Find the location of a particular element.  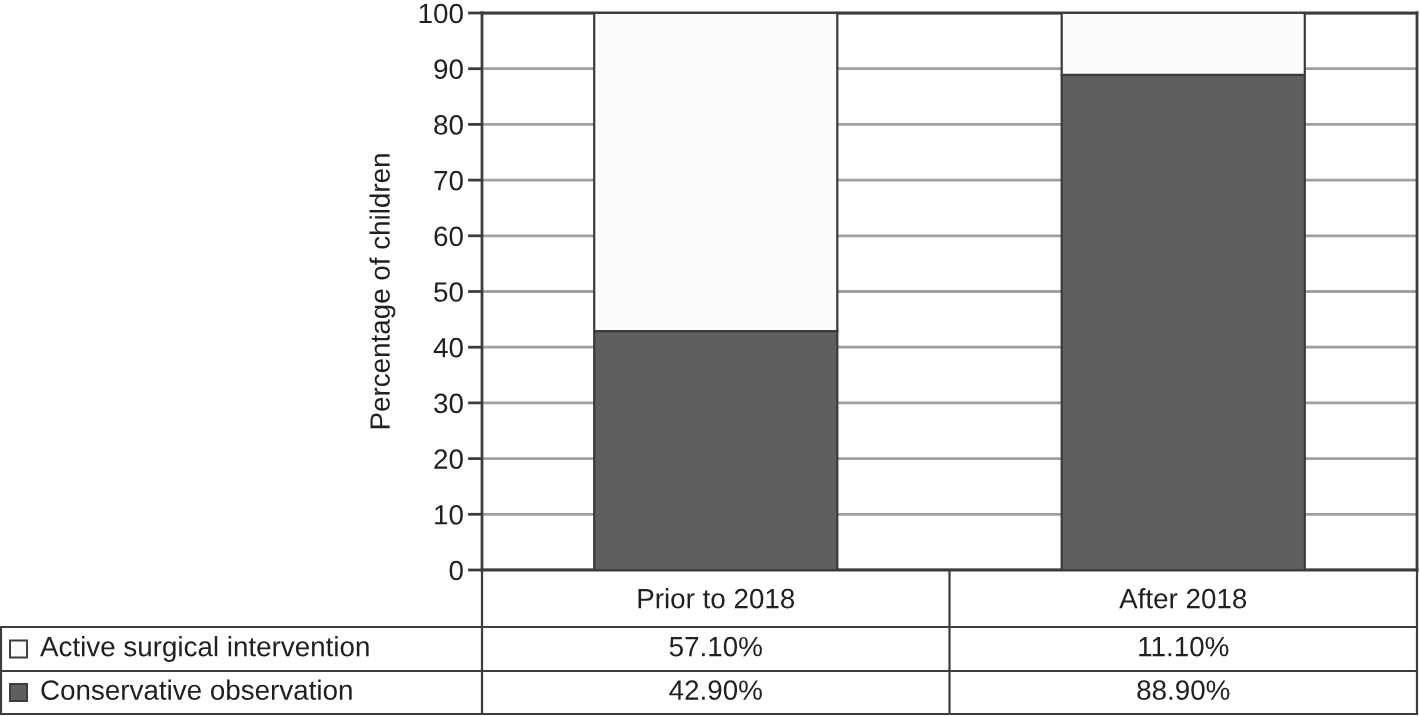

y-axis-title: Percentage of children is located at coordinates (382, 291).